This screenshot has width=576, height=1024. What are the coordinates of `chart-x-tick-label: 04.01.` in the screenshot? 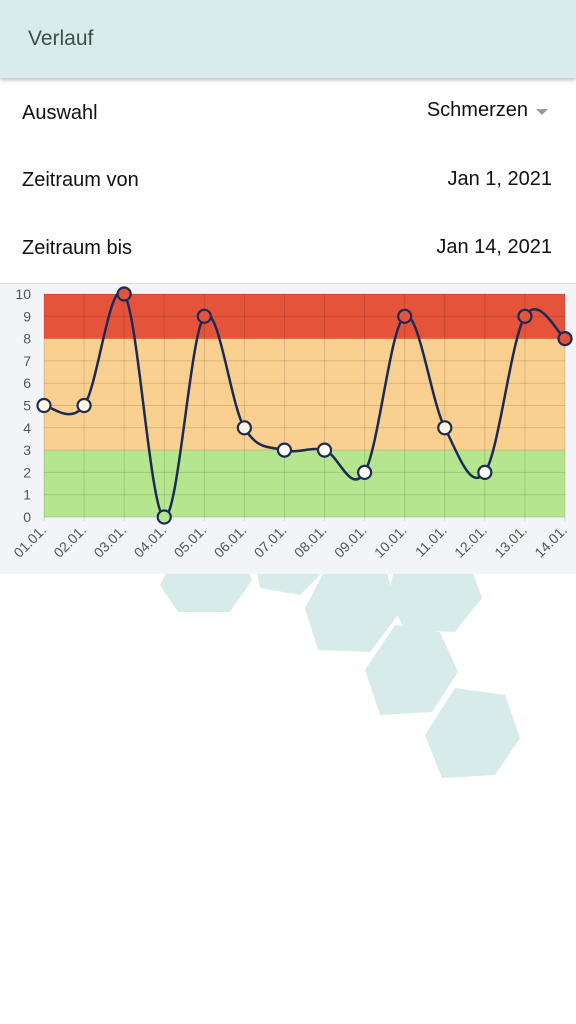 It's located at (150, 541).